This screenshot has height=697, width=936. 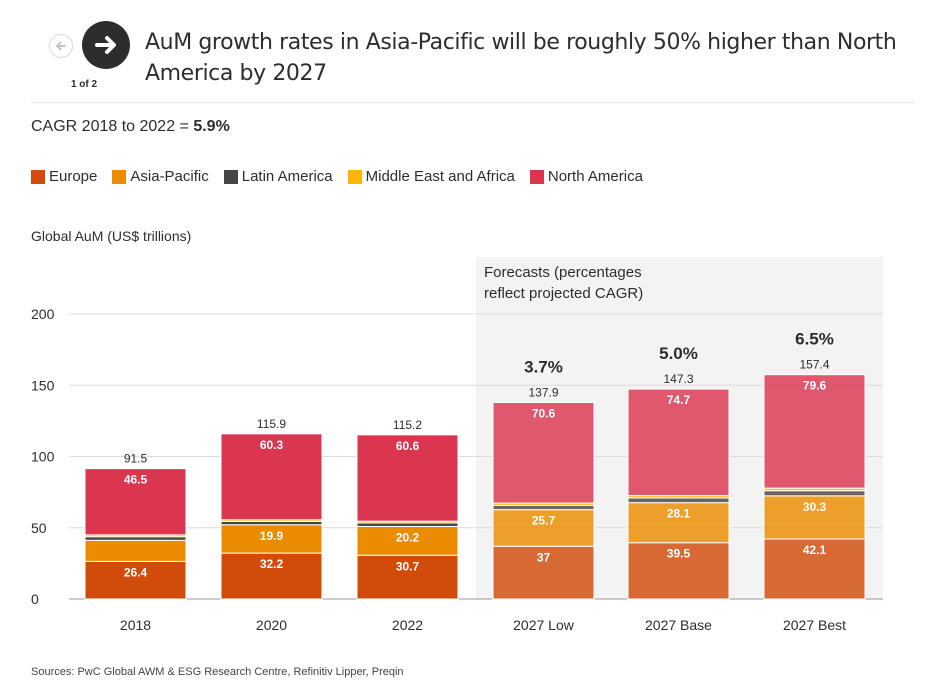 I want to click on data-label: 46.5, so click(x=136, y=480).